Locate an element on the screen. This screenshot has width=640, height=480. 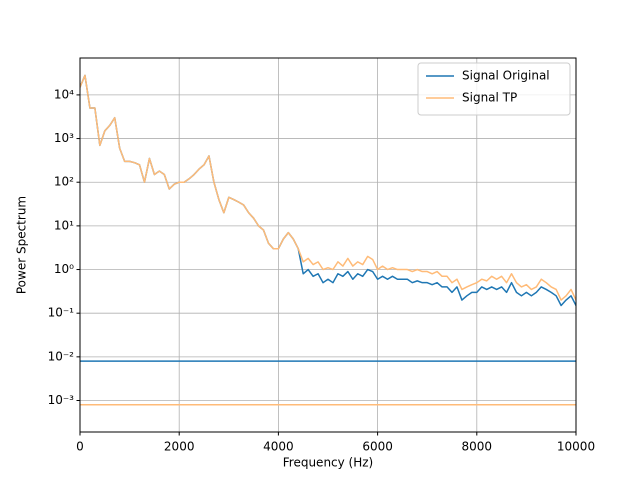
legend-label: Signal TP is located at coordinates (489, 98).